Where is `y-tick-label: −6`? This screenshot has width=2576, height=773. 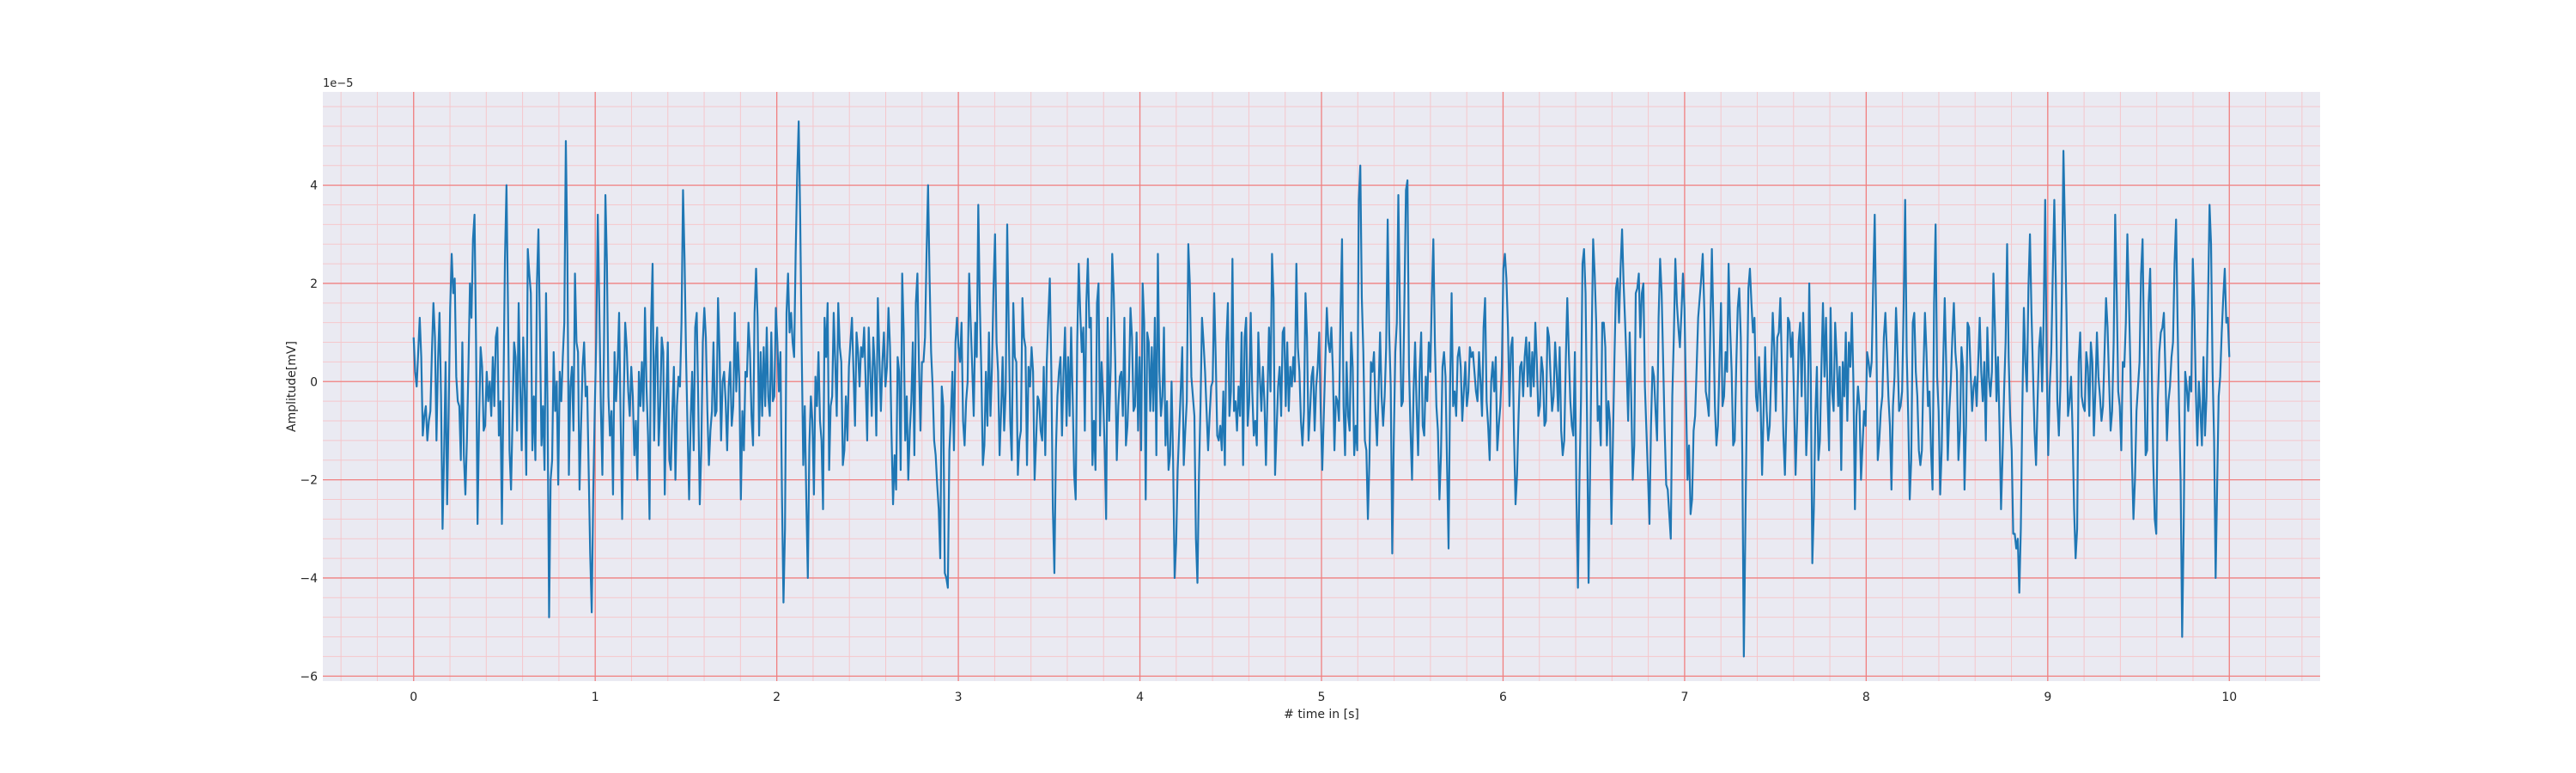 y-tick-label: −6 is located at coordinates (309, 677).